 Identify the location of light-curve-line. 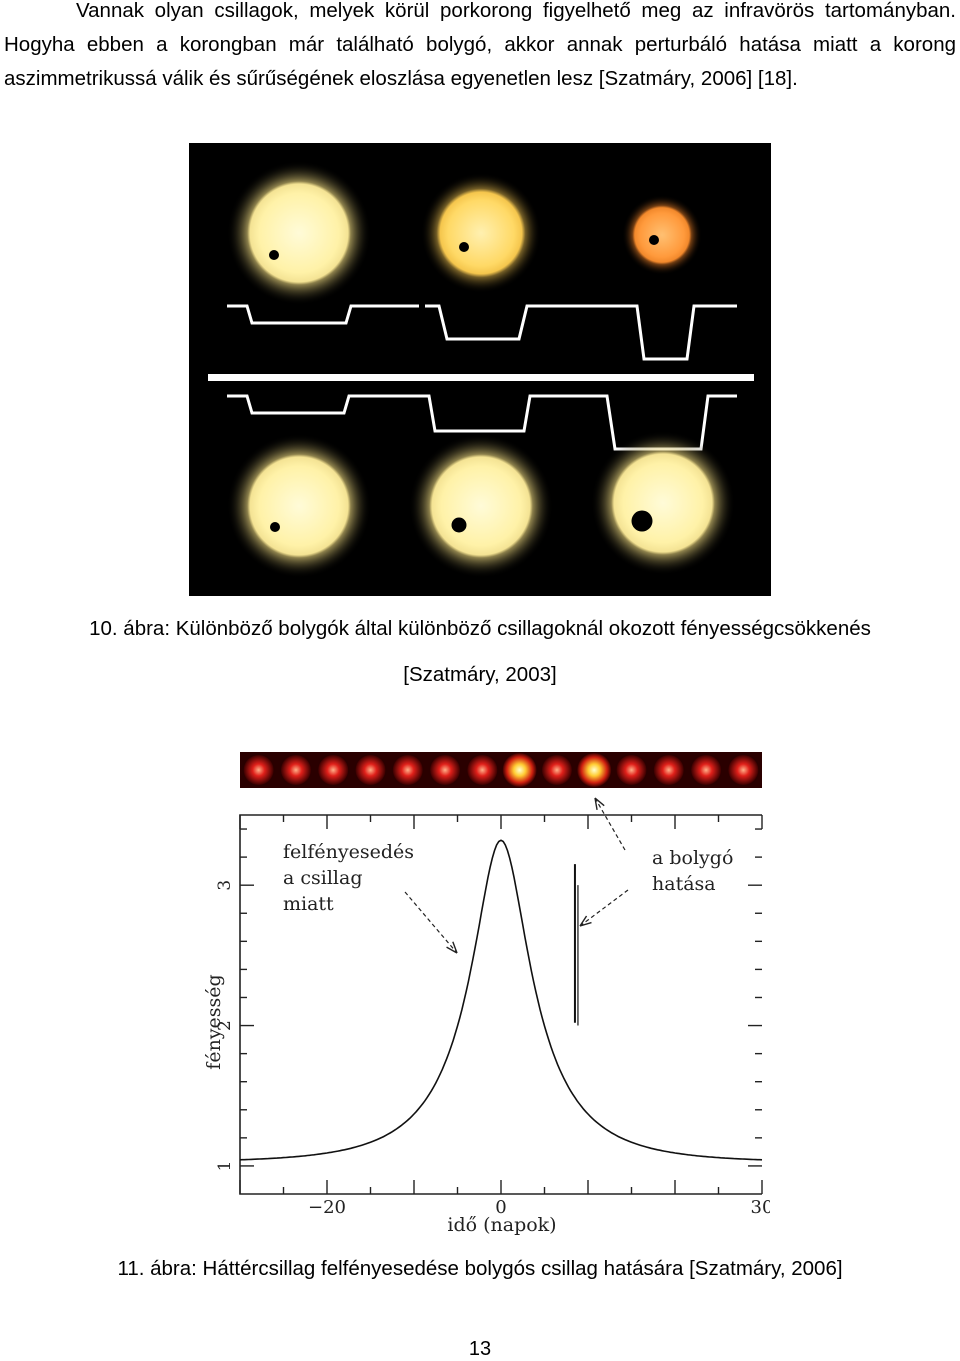
(501, 1000).